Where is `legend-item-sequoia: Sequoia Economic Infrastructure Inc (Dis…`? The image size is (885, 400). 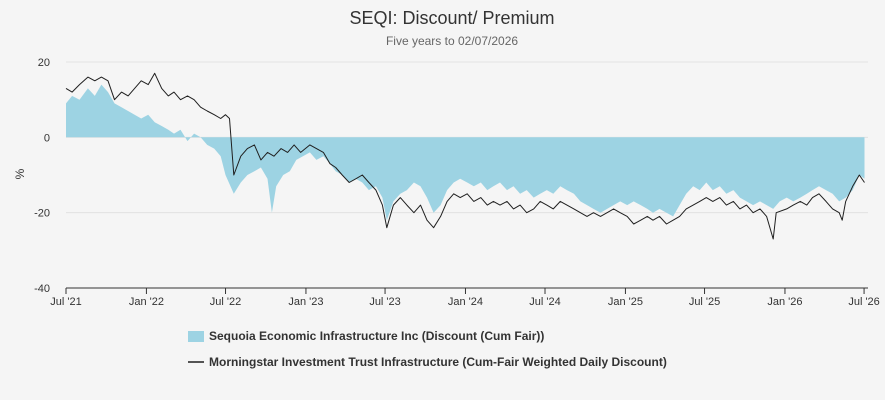 legend-item-sequoia: Sequoia Economic Infrastructure Inc (Dis… is located at coordinates (366, 336).